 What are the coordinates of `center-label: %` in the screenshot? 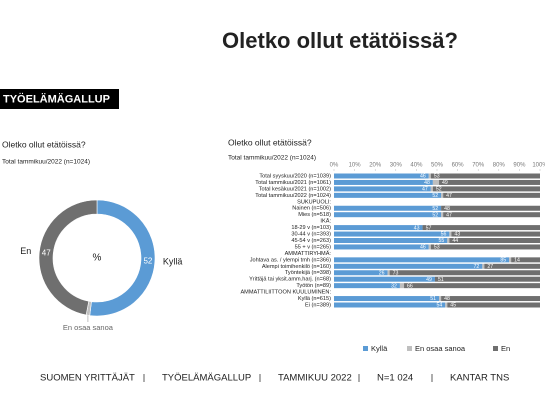 It's located at (97, 258).